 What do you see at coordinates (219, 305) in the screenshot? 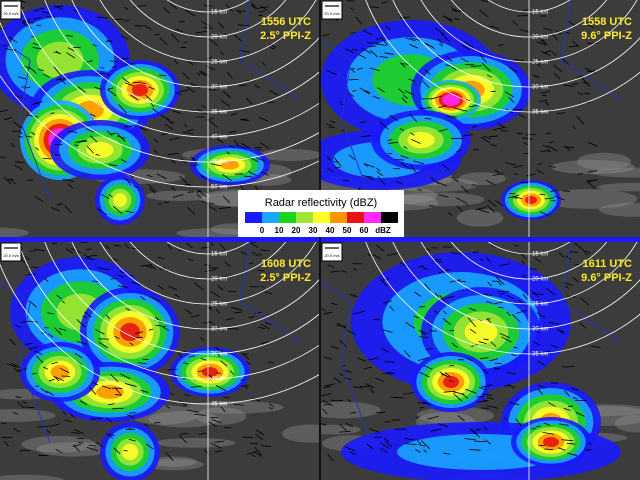
I see `range-label: 25 km` at bounding box center [219, 305].